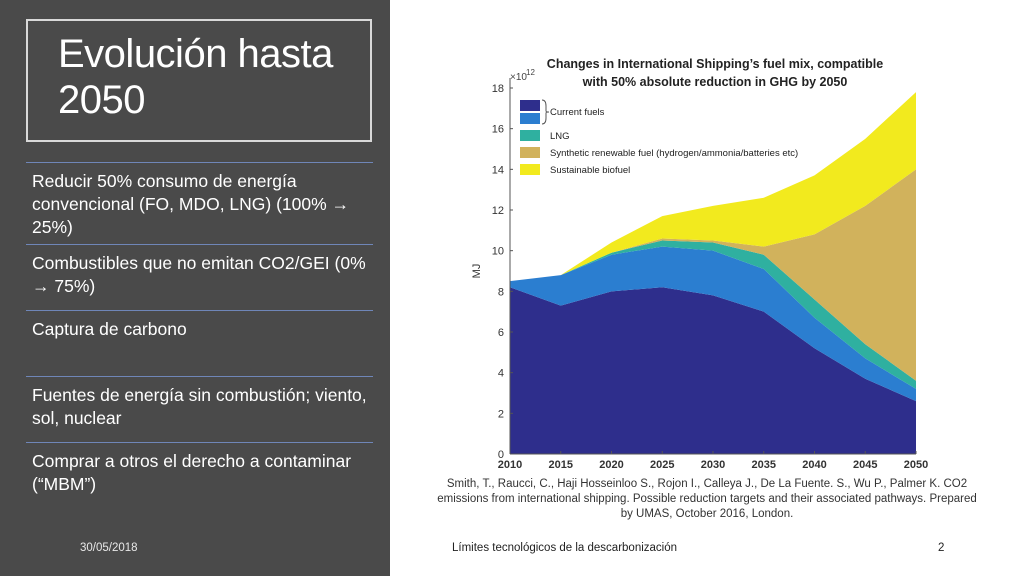 The height and width of the screenshot is (576, 1024). What do you see at coordinates (941, 548) in the screenshot?
I see `footer-page-number: 2` at bounding box center [941, 548].